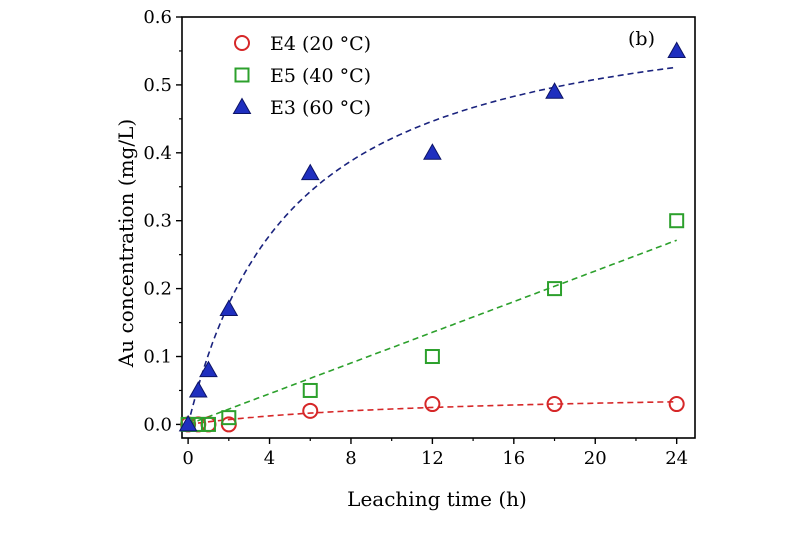 This screenshot has width=800, height=535. What do you see at coordinates (432, 413) in the screenshot?
I see `fit-line-e4` at bounding box center [432, 413].